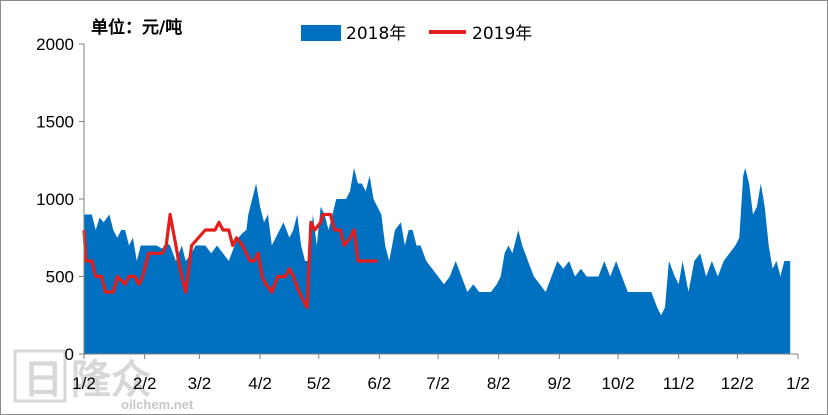 The width and height of the screenshot is (828, 415). I want to click on legend-label-2019: 2019年, so click(502, 34).